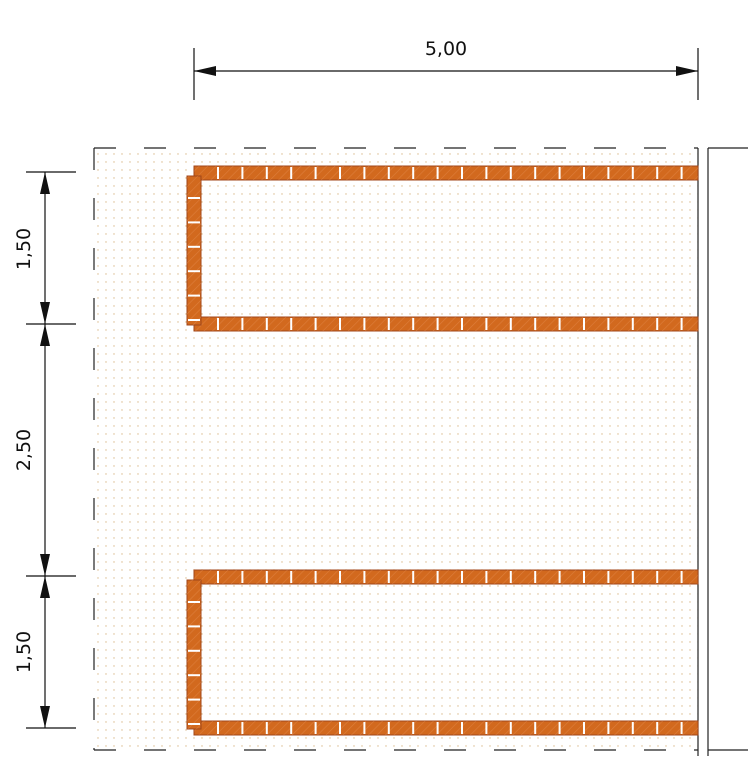 The width and height of the screenshot is (748, 764). What do you see at coordinates (45, 587) in the screenshot?
I see `bed2-top-arrowhead-icon` at bounding box center [45, 587].